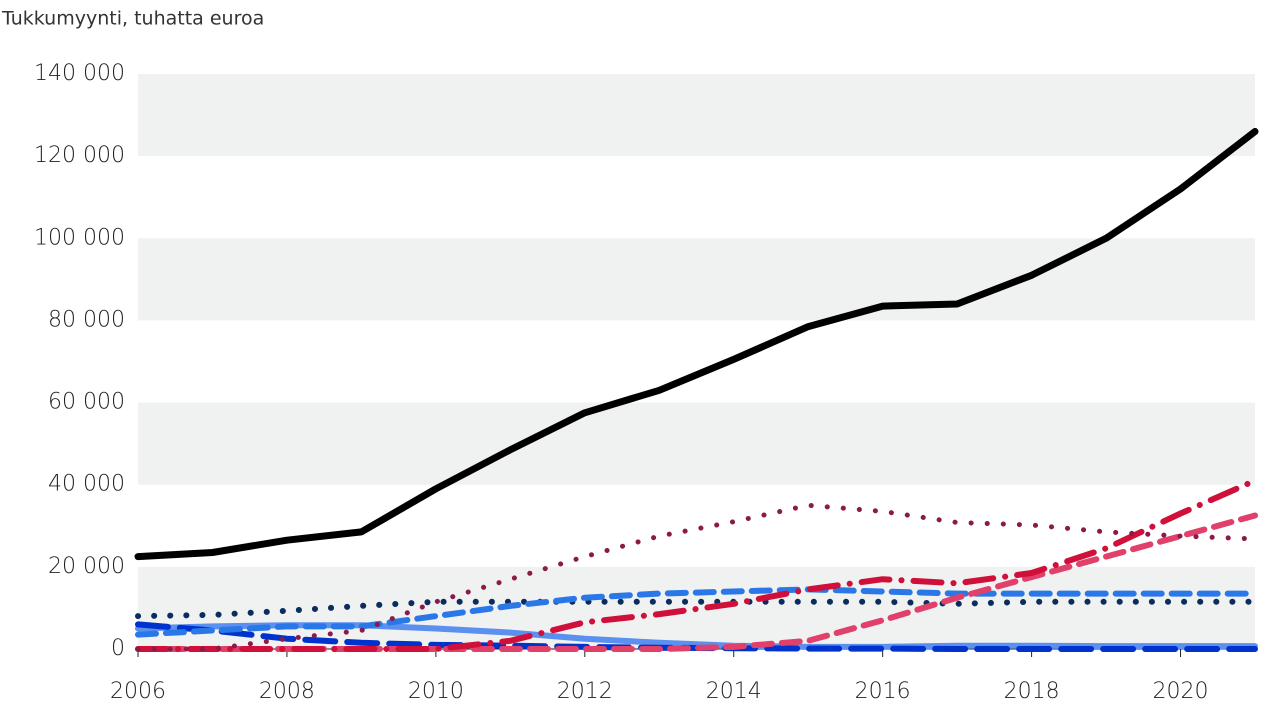 This screenshot has height=705, width=1270. I want to click on x-tick-label: 2006, so click(138, 691).